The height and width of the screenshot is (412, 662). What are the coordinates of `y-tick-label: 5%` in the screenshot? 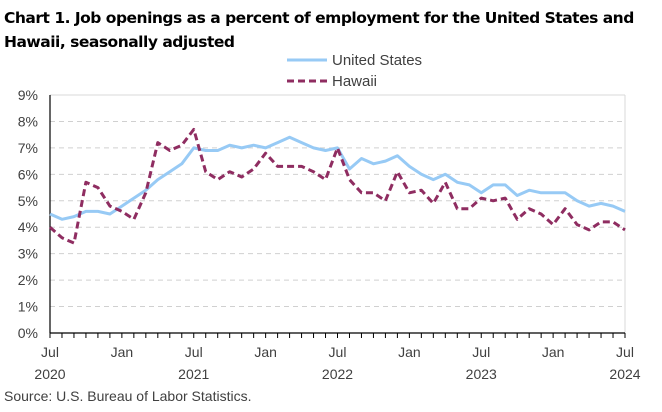 It's located at (28, 201).